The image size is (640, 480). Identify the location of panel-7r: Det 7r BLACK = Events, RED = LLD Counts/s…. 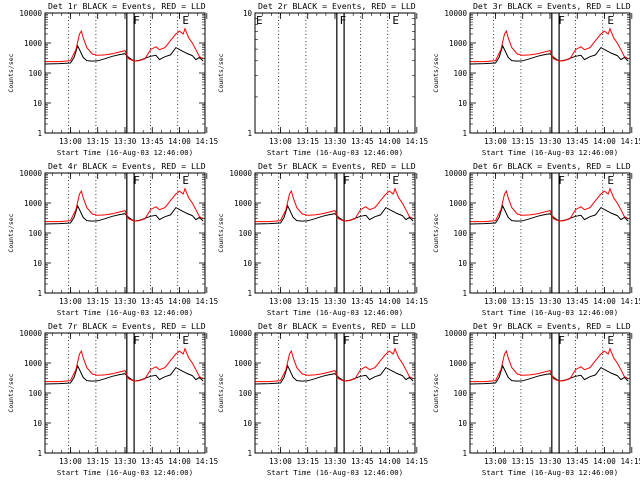
(112, 399).